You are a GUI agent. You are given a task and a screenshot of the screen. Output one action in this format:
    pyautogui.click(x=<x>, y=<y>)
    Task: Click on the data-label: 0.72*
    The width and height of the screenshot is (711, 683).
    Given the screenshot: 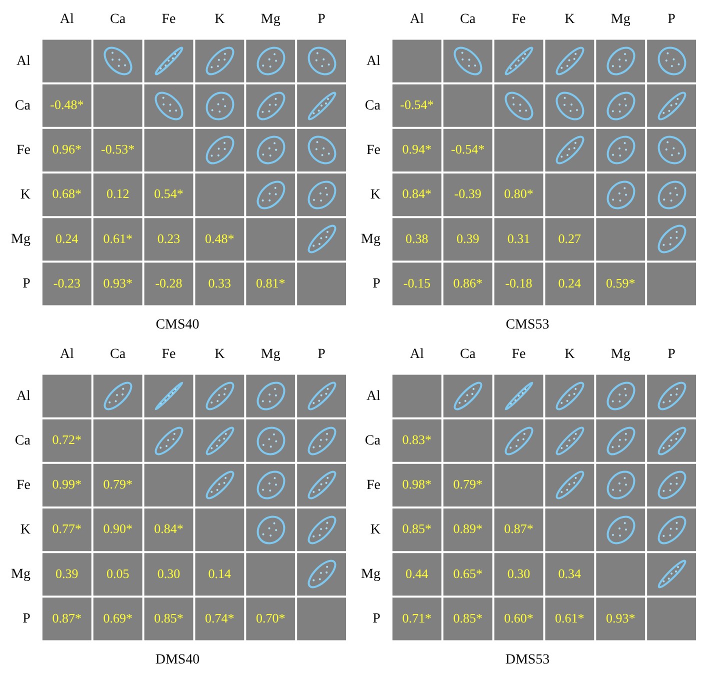 What is the action you would take?
    pyautogui.click(x=67, y=440)
    